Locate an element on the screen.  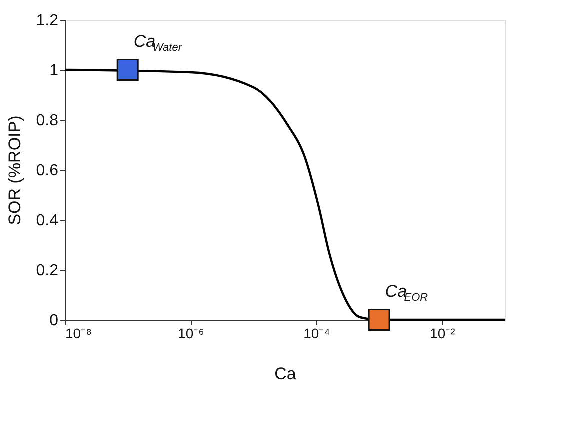
y-tick-label: 0.4 is located at coordinates (47, 221).